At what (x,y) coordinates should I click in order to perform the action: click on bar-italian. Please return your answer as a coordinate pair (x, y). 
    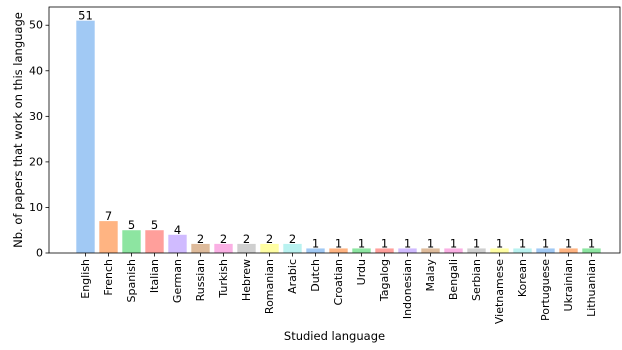
    Looking at the image, I should click on (154, 241).